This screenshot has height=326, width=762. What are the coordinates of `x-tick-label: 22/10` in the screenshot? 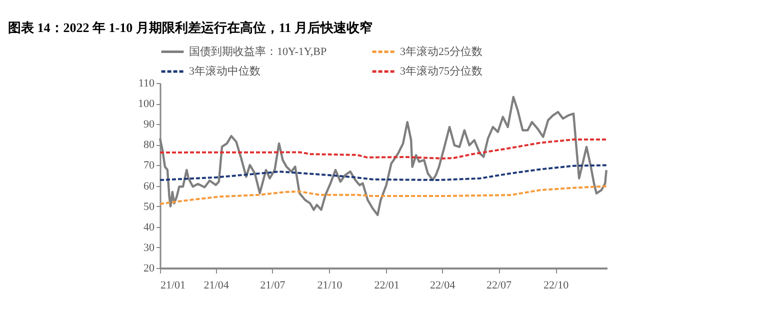 It's located at (557, 286).